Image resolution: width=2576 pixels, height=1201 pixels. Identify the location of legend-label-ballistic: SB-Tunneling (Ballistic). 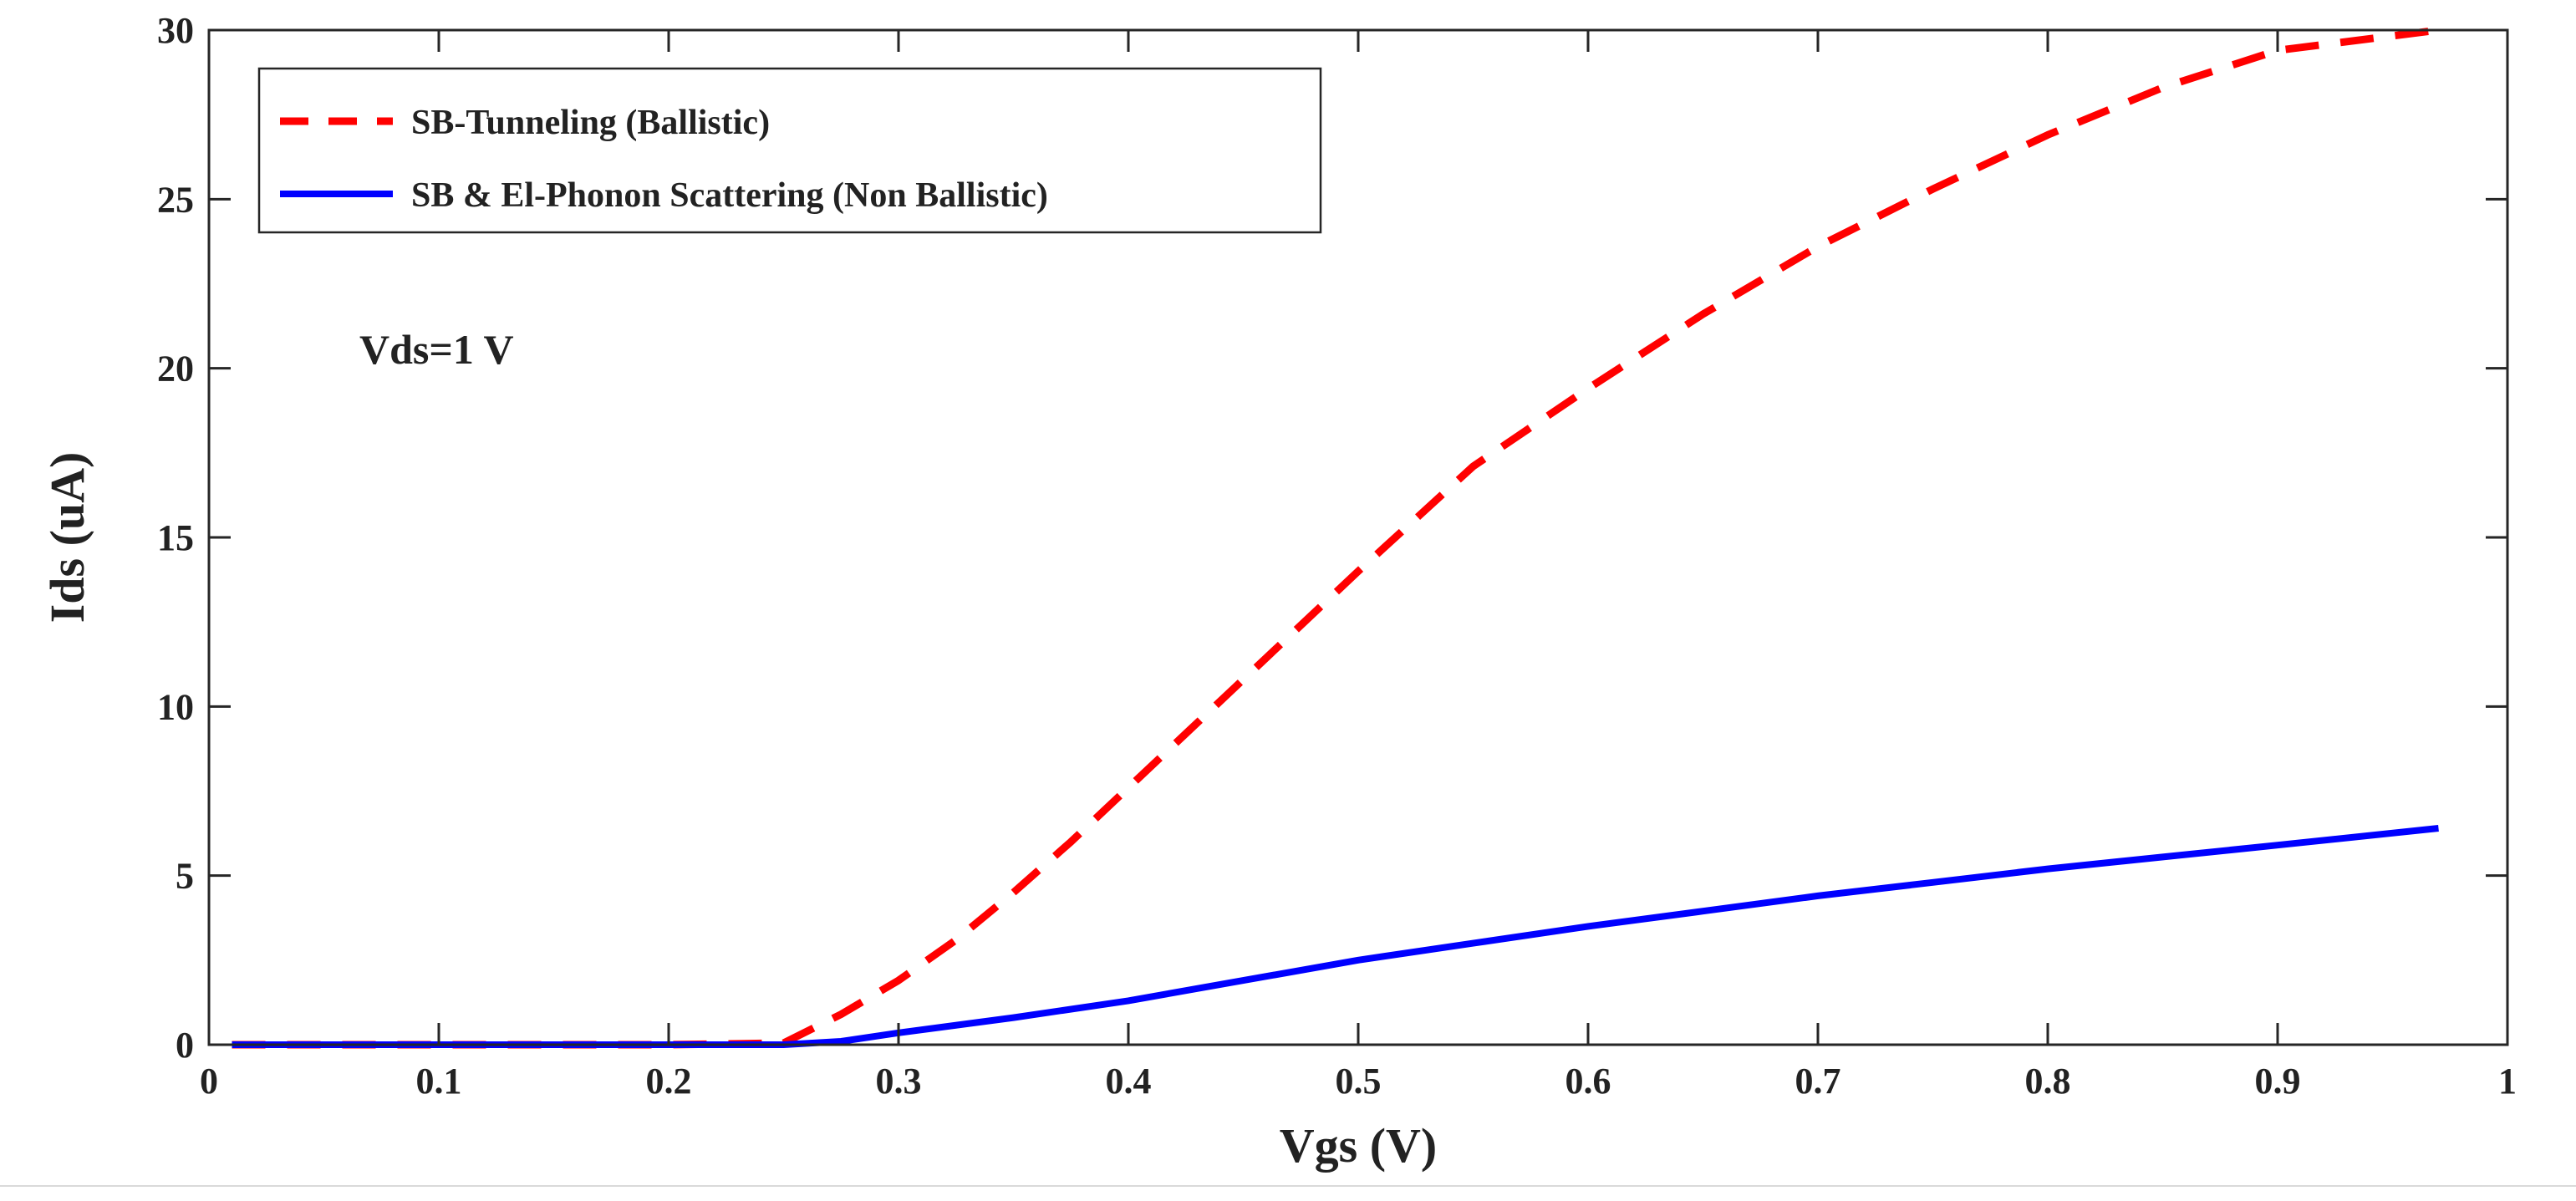
(590, 123).